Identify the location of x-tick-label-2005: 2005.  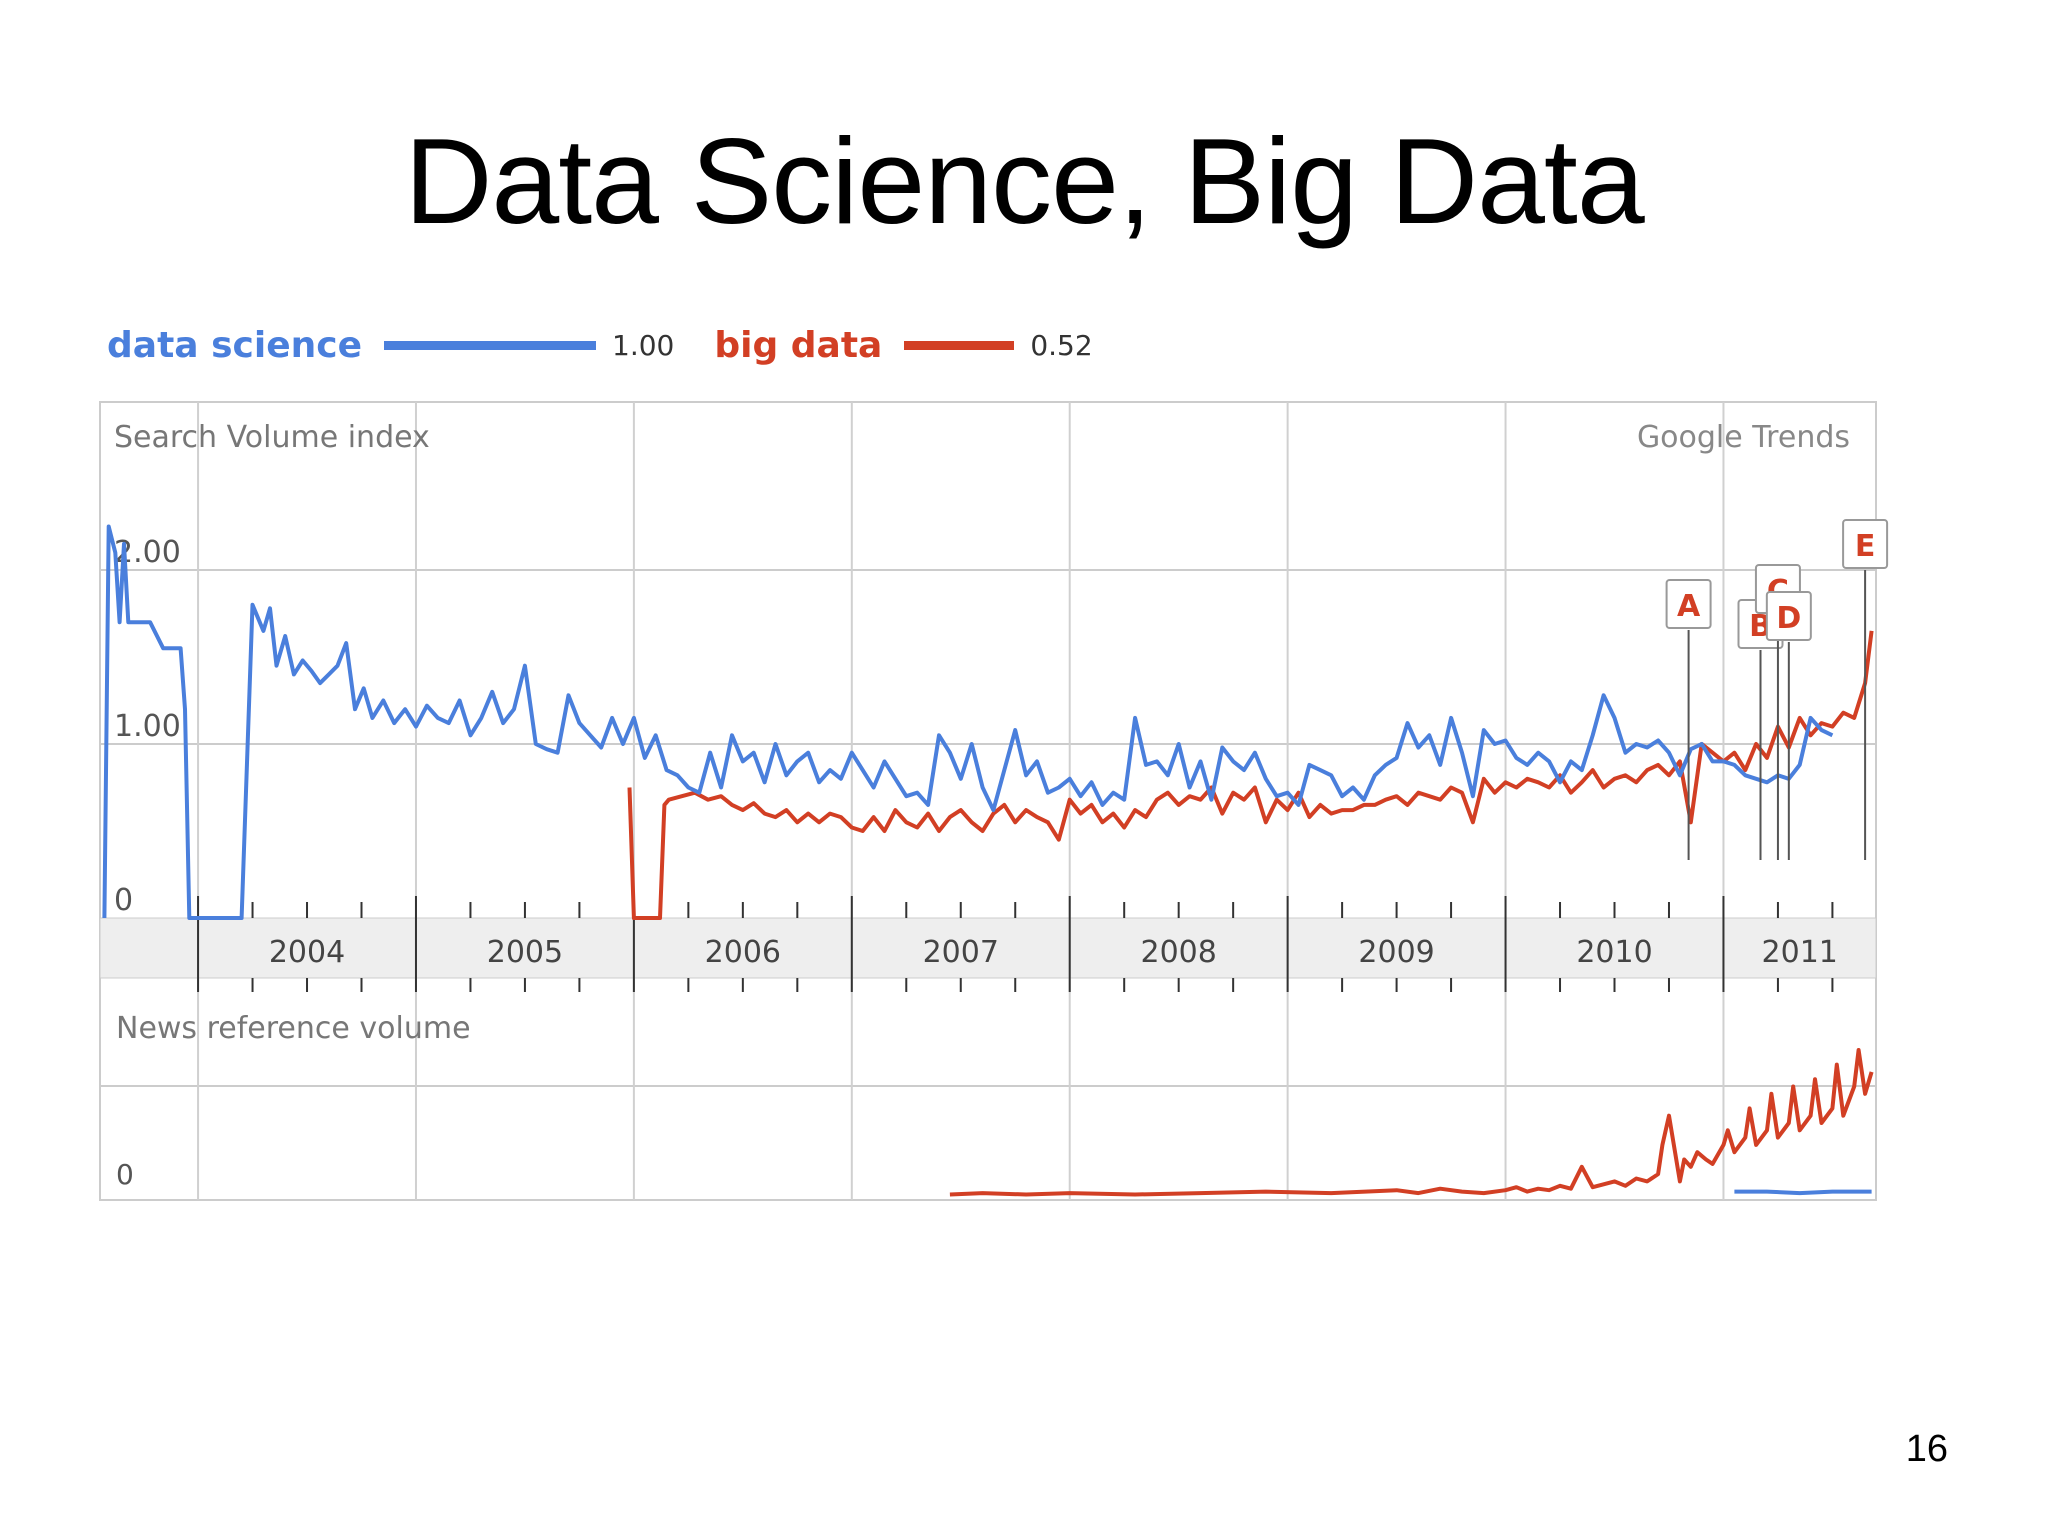
(525, 952).